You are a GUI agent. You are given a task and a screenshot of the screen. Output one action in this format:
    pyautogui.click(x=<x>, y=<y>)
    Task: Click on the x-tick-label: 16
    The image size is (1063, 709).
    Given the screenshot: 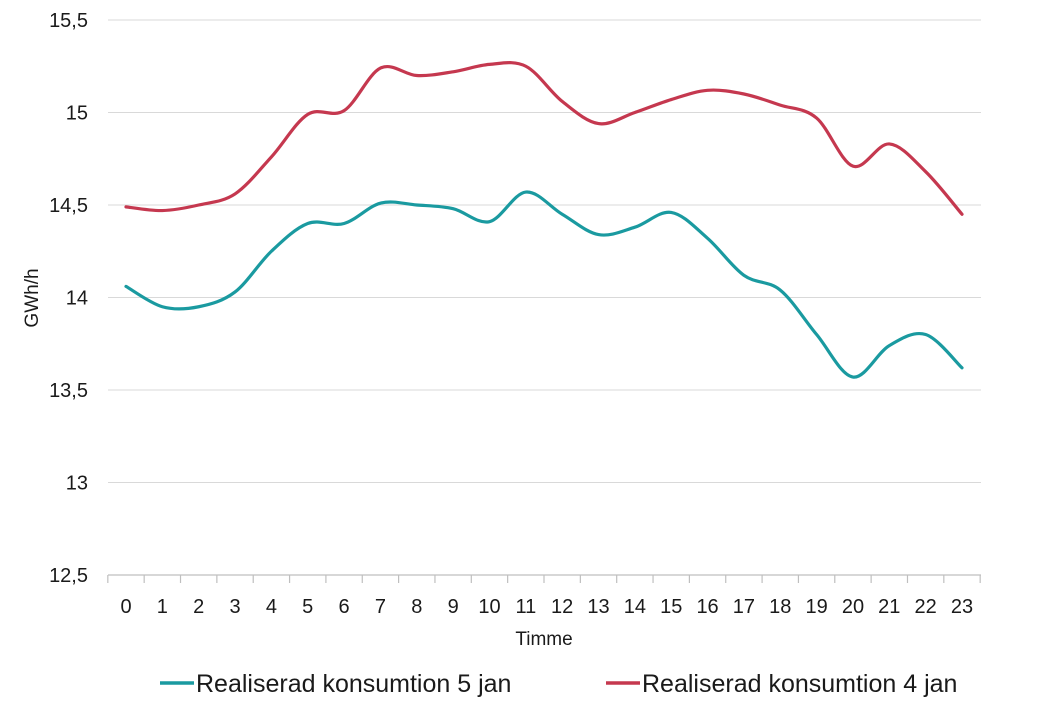 What is the action you would take?
    pyautogui.click(x=707, y=607)
    